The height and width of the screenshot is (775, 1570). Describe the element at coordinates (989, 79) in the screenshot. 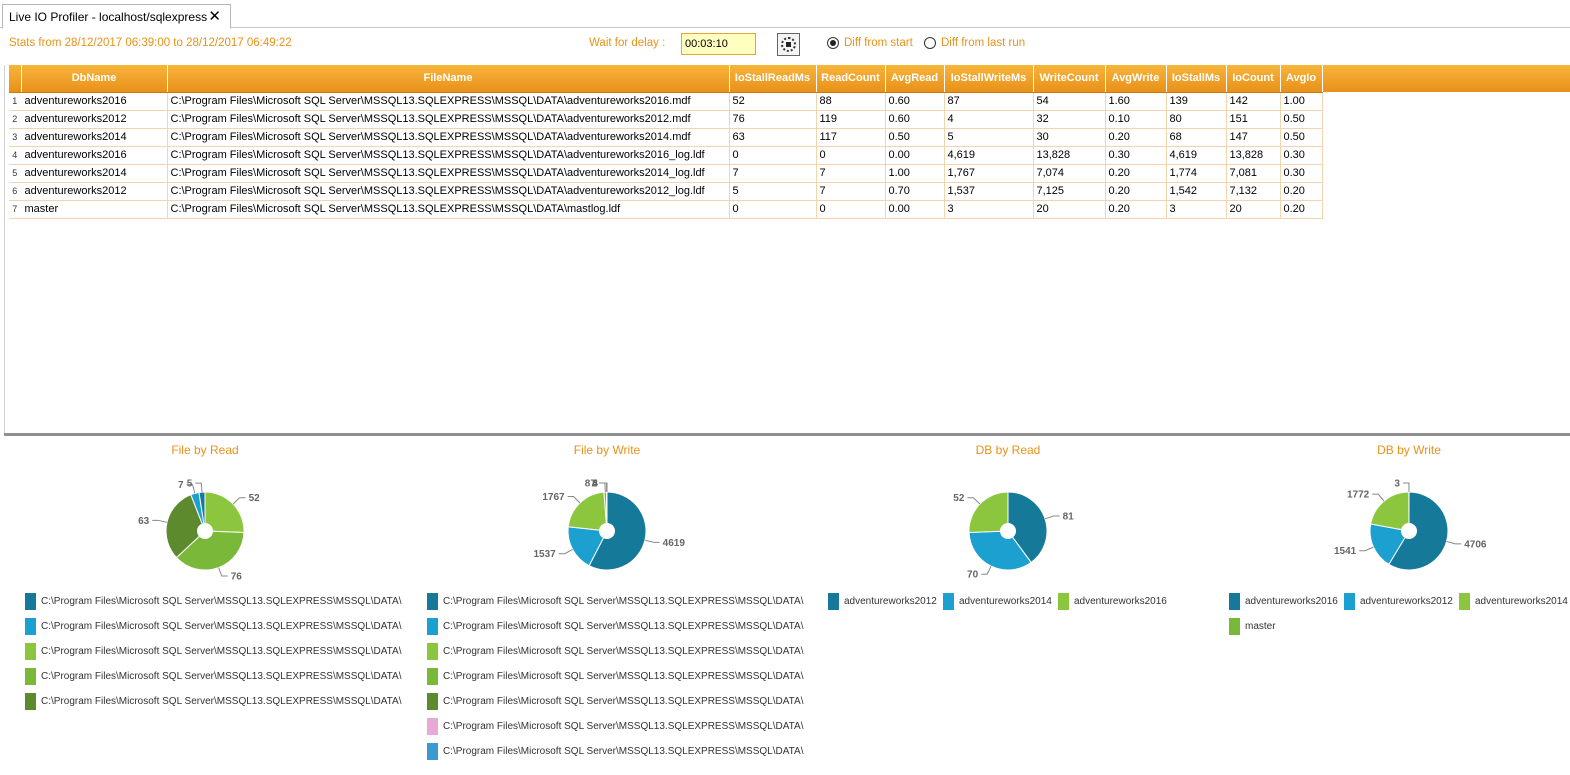

I see `column-header-iostallwritems: IoStallWriteMs` at that location.